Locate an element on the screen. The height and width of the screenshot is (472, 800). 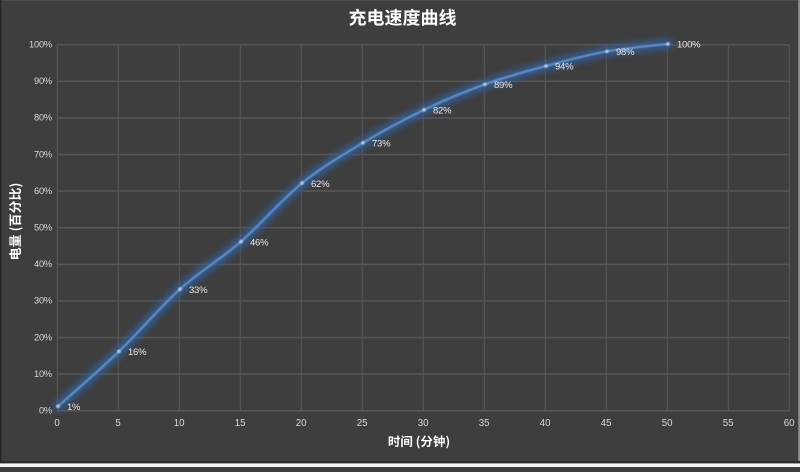
svg-text: 0% is located at coordinates (45, 411).